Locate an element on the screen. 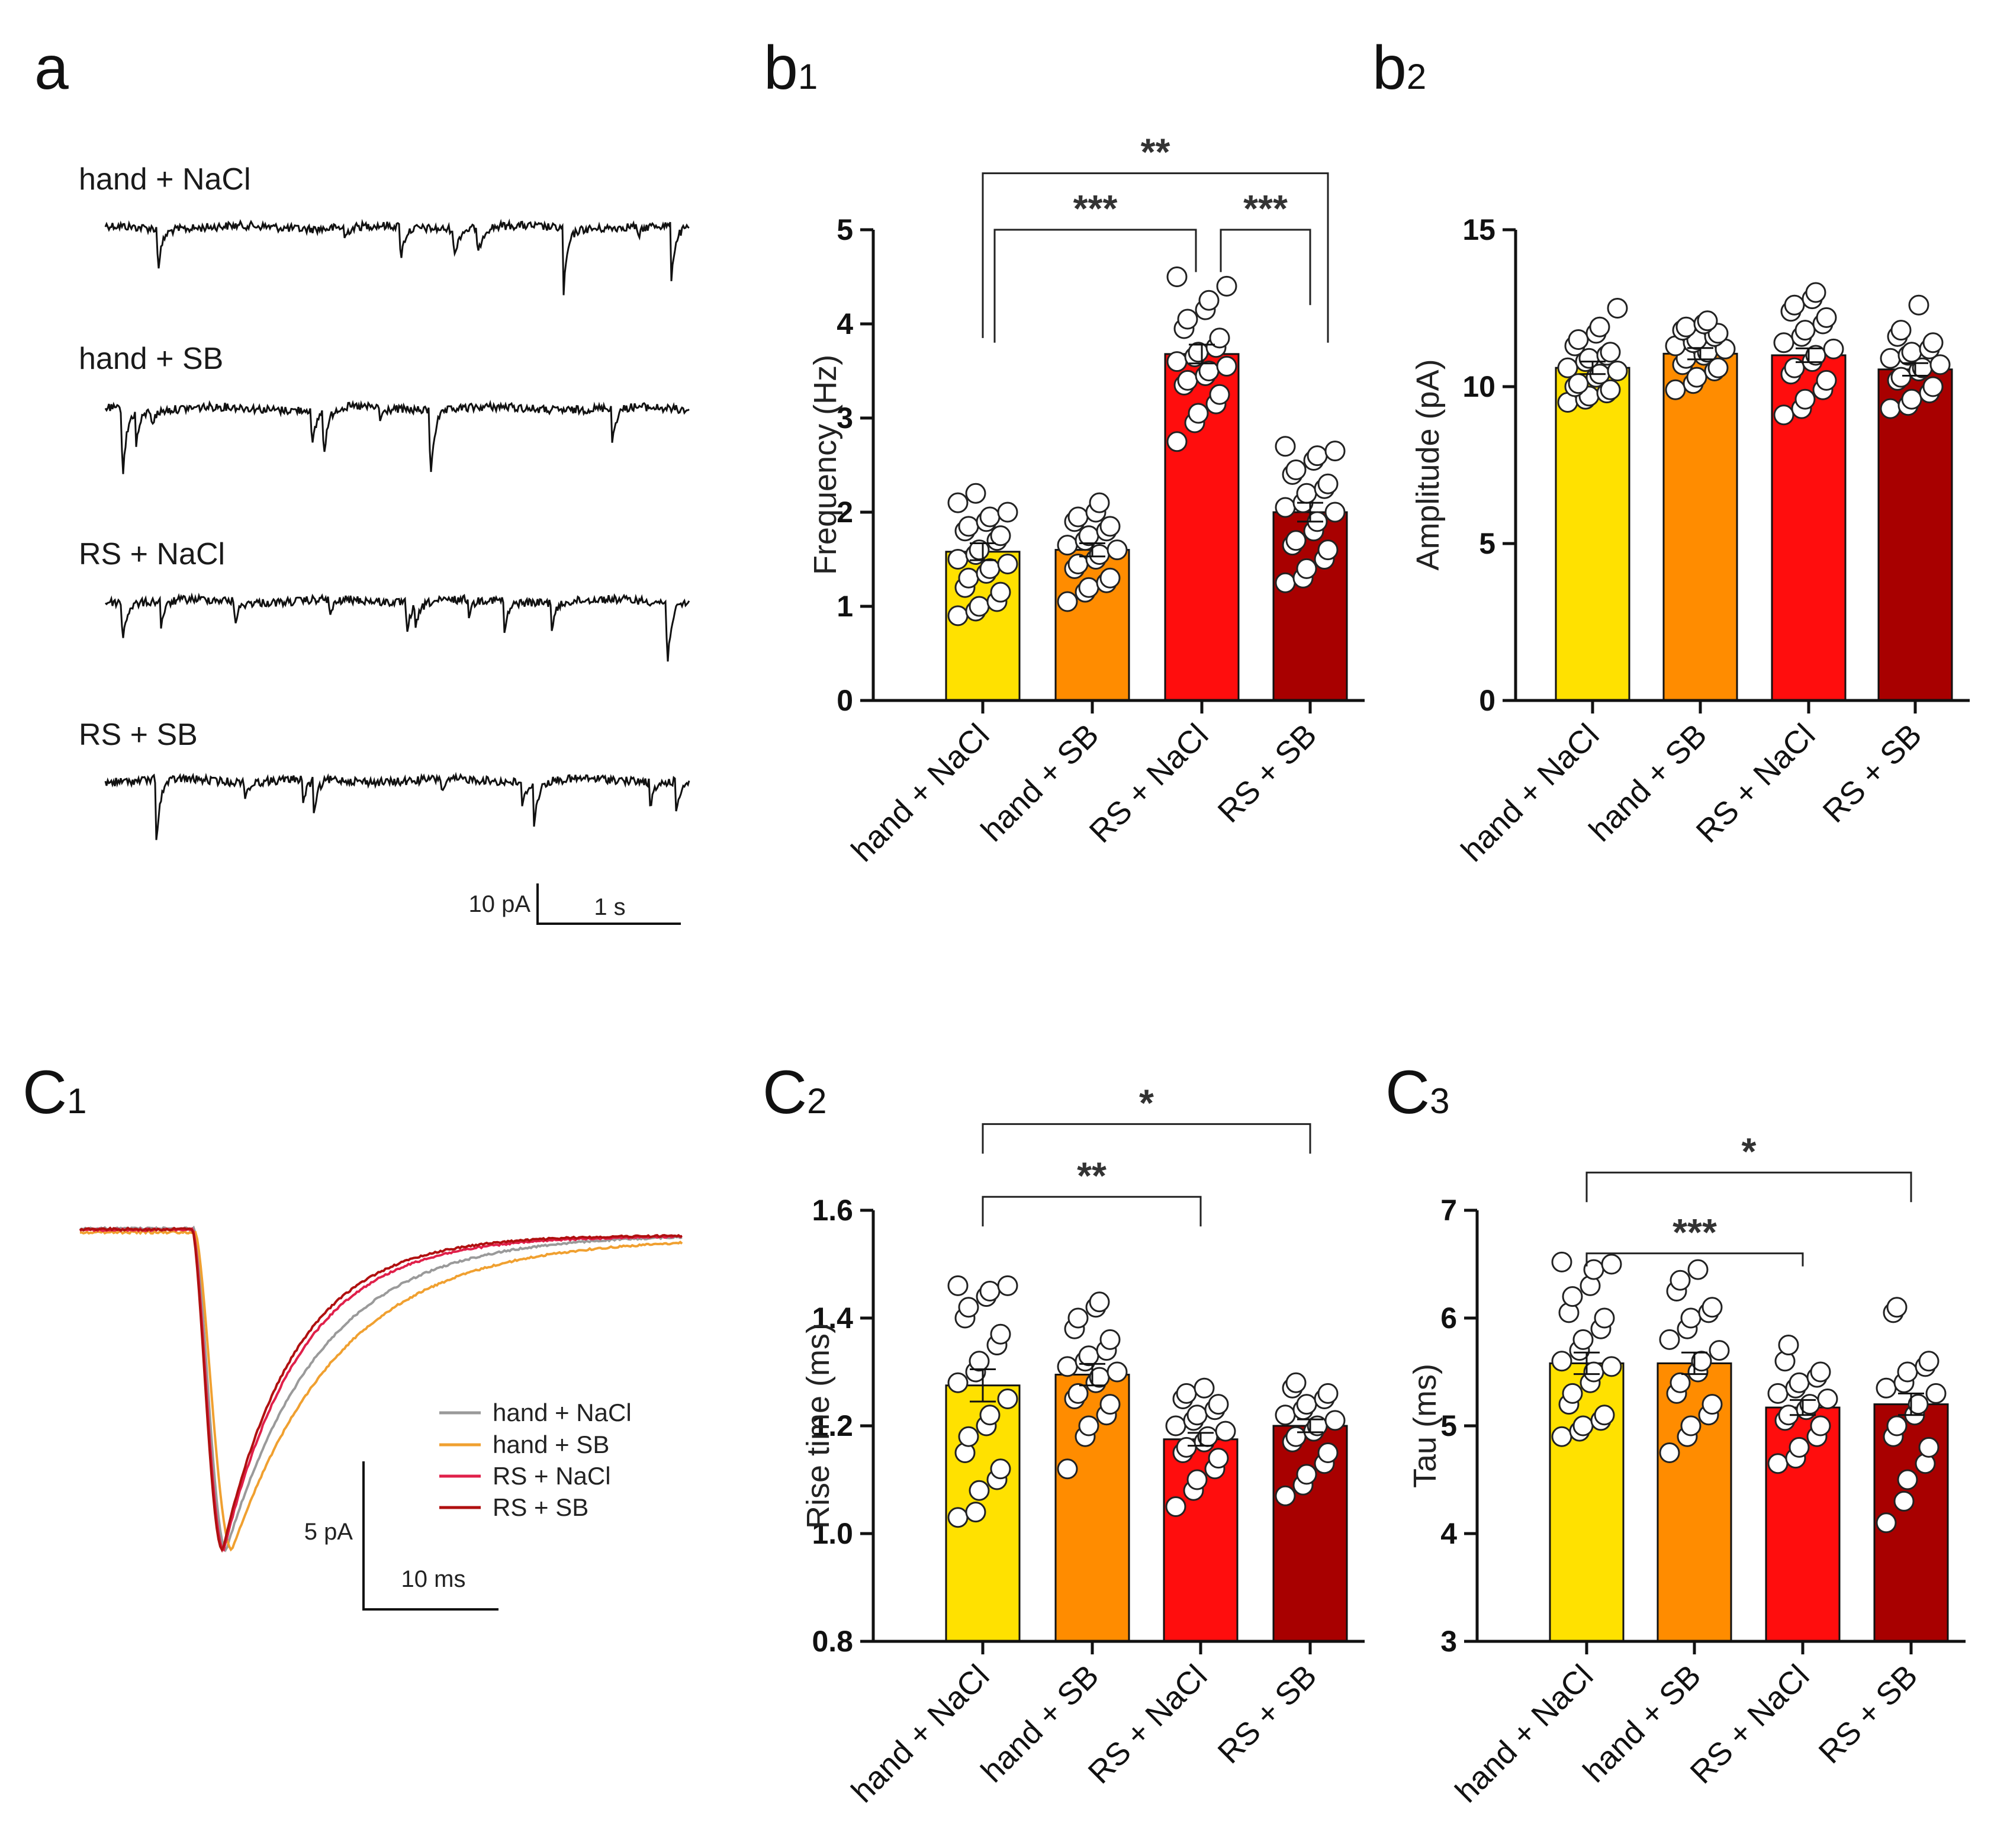 Image resolution: width=2007 pixels, height=1848 pixels. significance-label: ** is located at coordinates (1092, 1175).